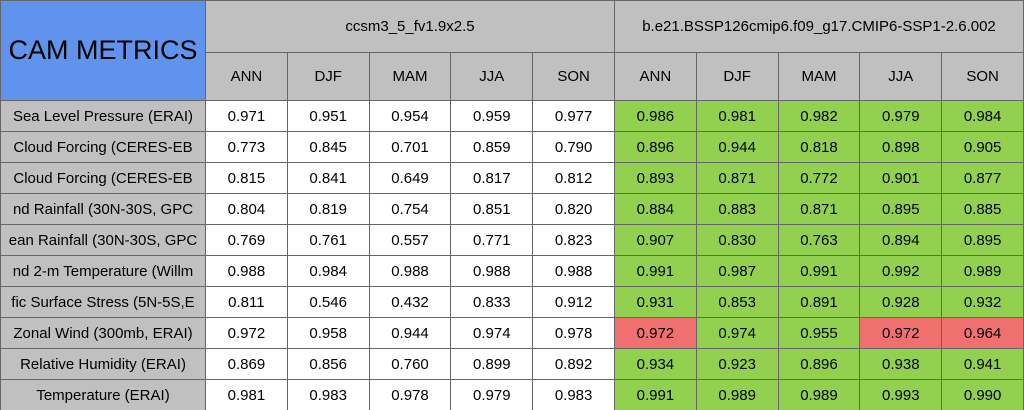  I want to click on metric-cell: 0.761, so click(328, 240).